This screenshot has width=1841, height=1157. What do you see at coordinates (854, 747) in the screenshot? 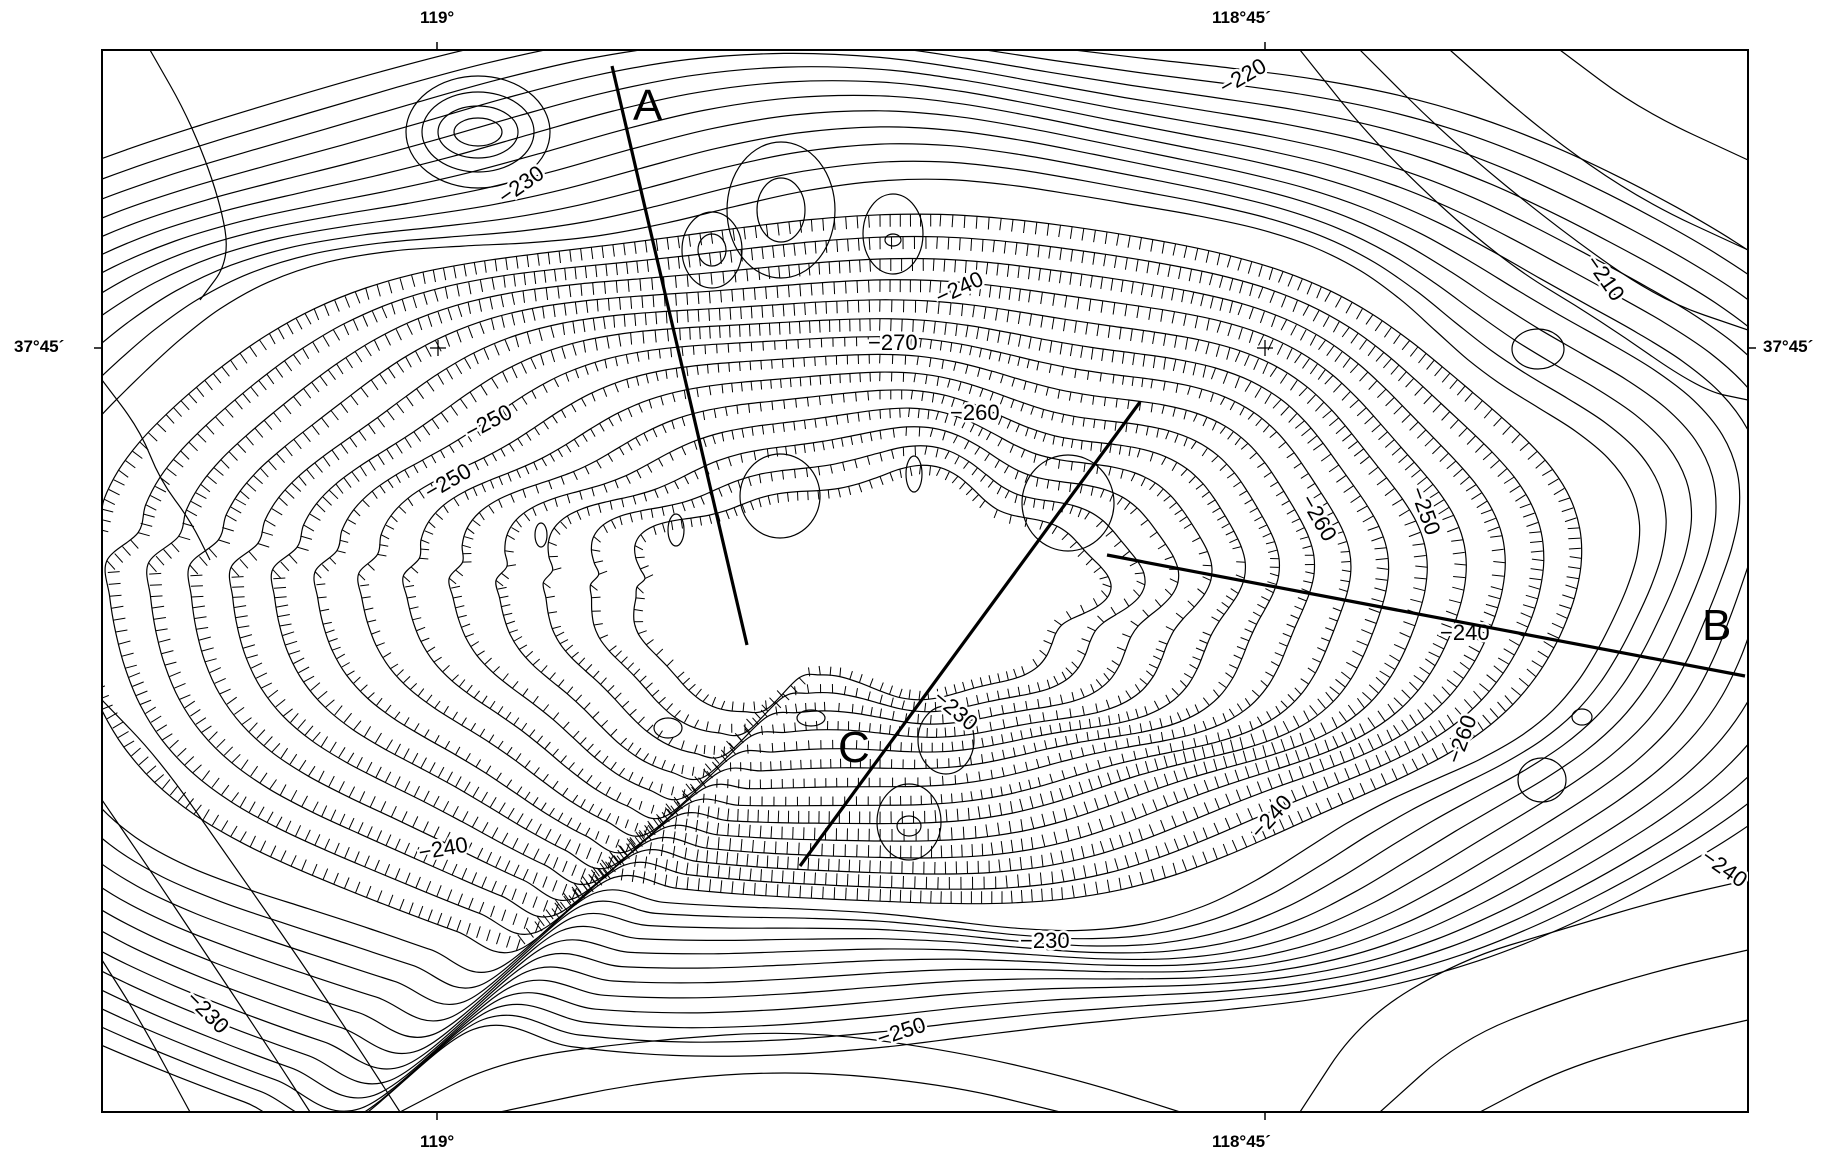
I see `profile-label-c: C` at bounding box center [854, 747].